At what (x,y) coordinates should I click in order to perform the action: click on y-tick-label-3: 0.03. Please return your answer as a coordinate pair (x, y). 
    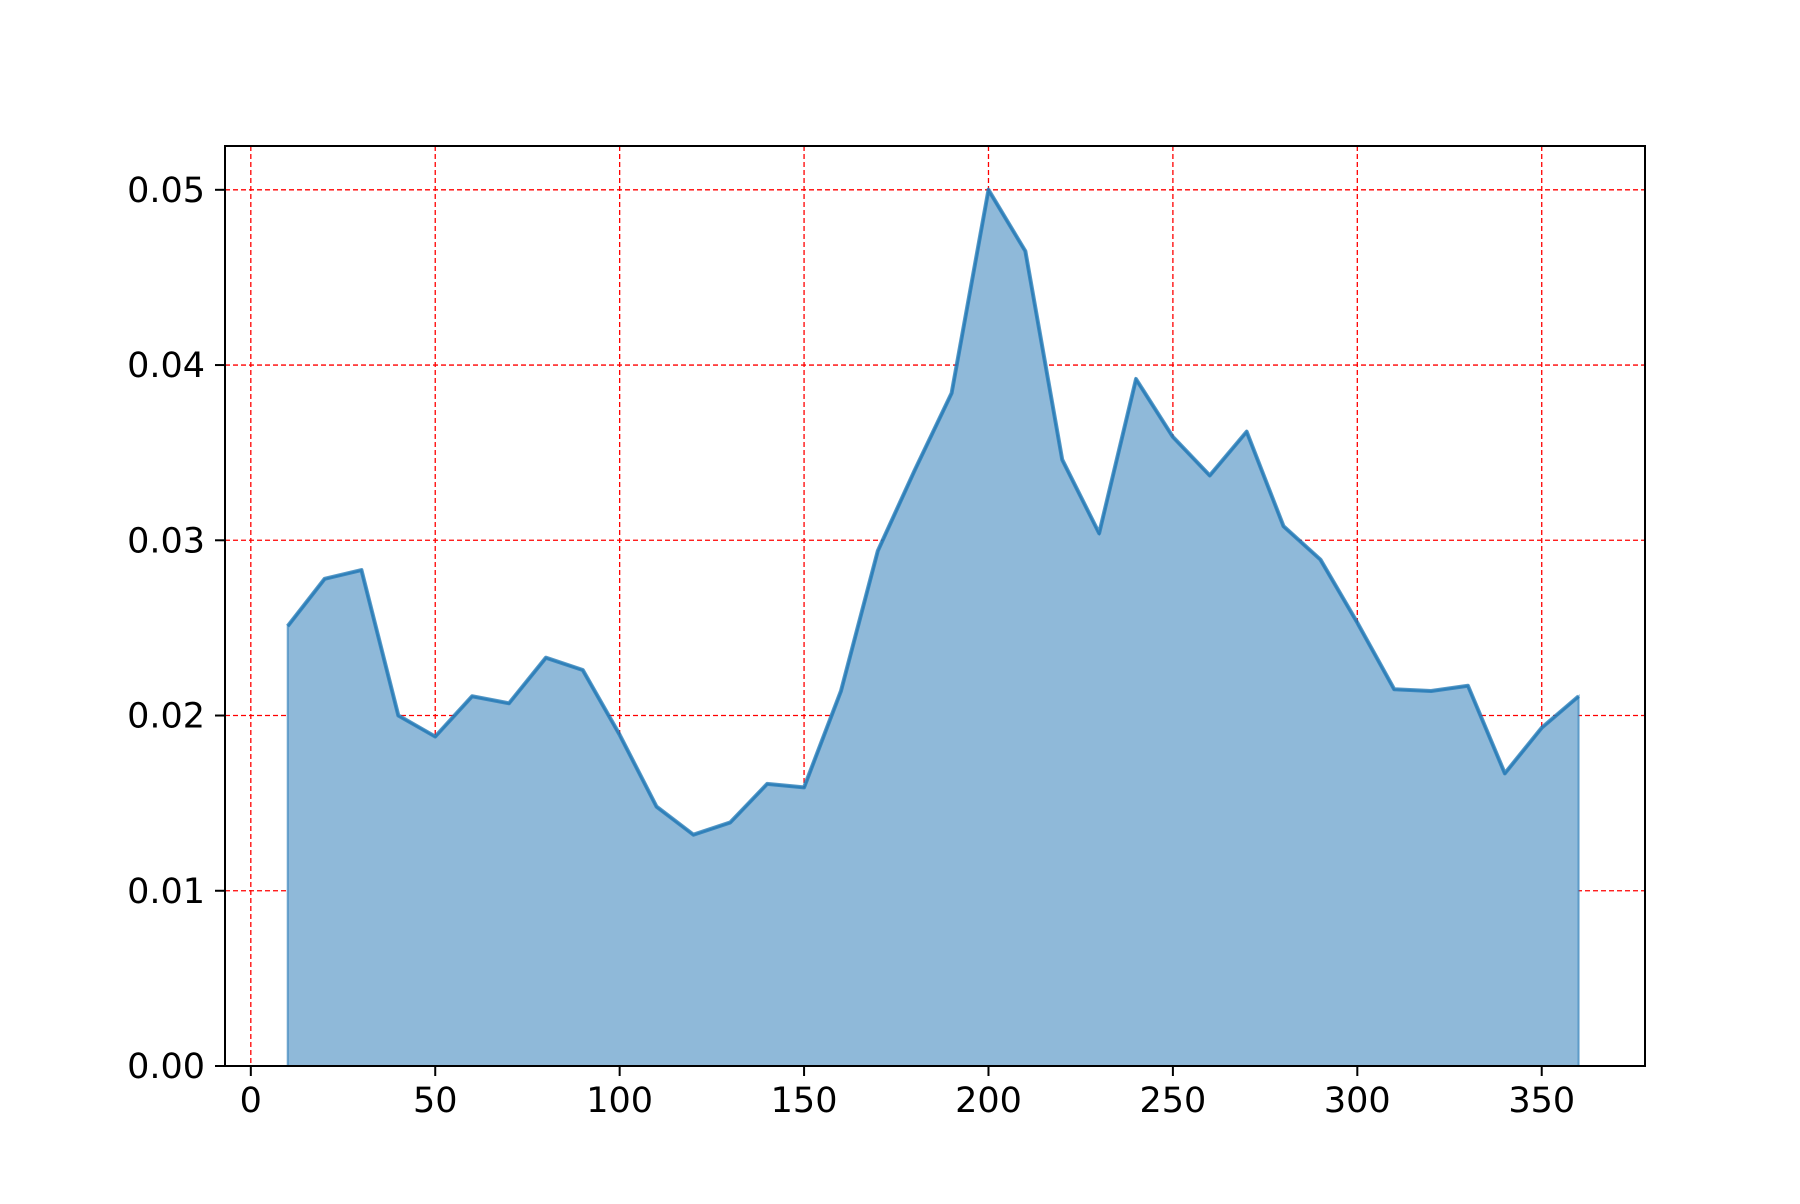
    Looking at the image, I should click on (166, 541).